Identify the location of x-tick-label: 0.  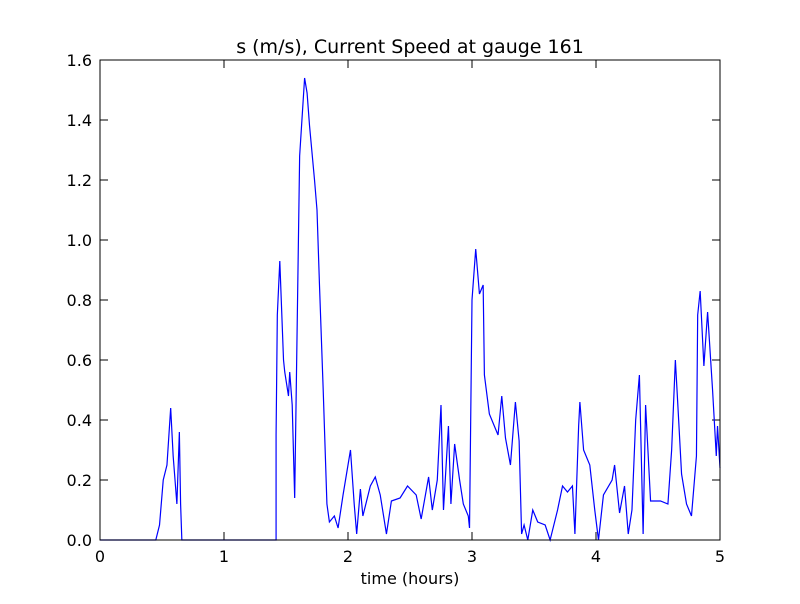
(100, 556).